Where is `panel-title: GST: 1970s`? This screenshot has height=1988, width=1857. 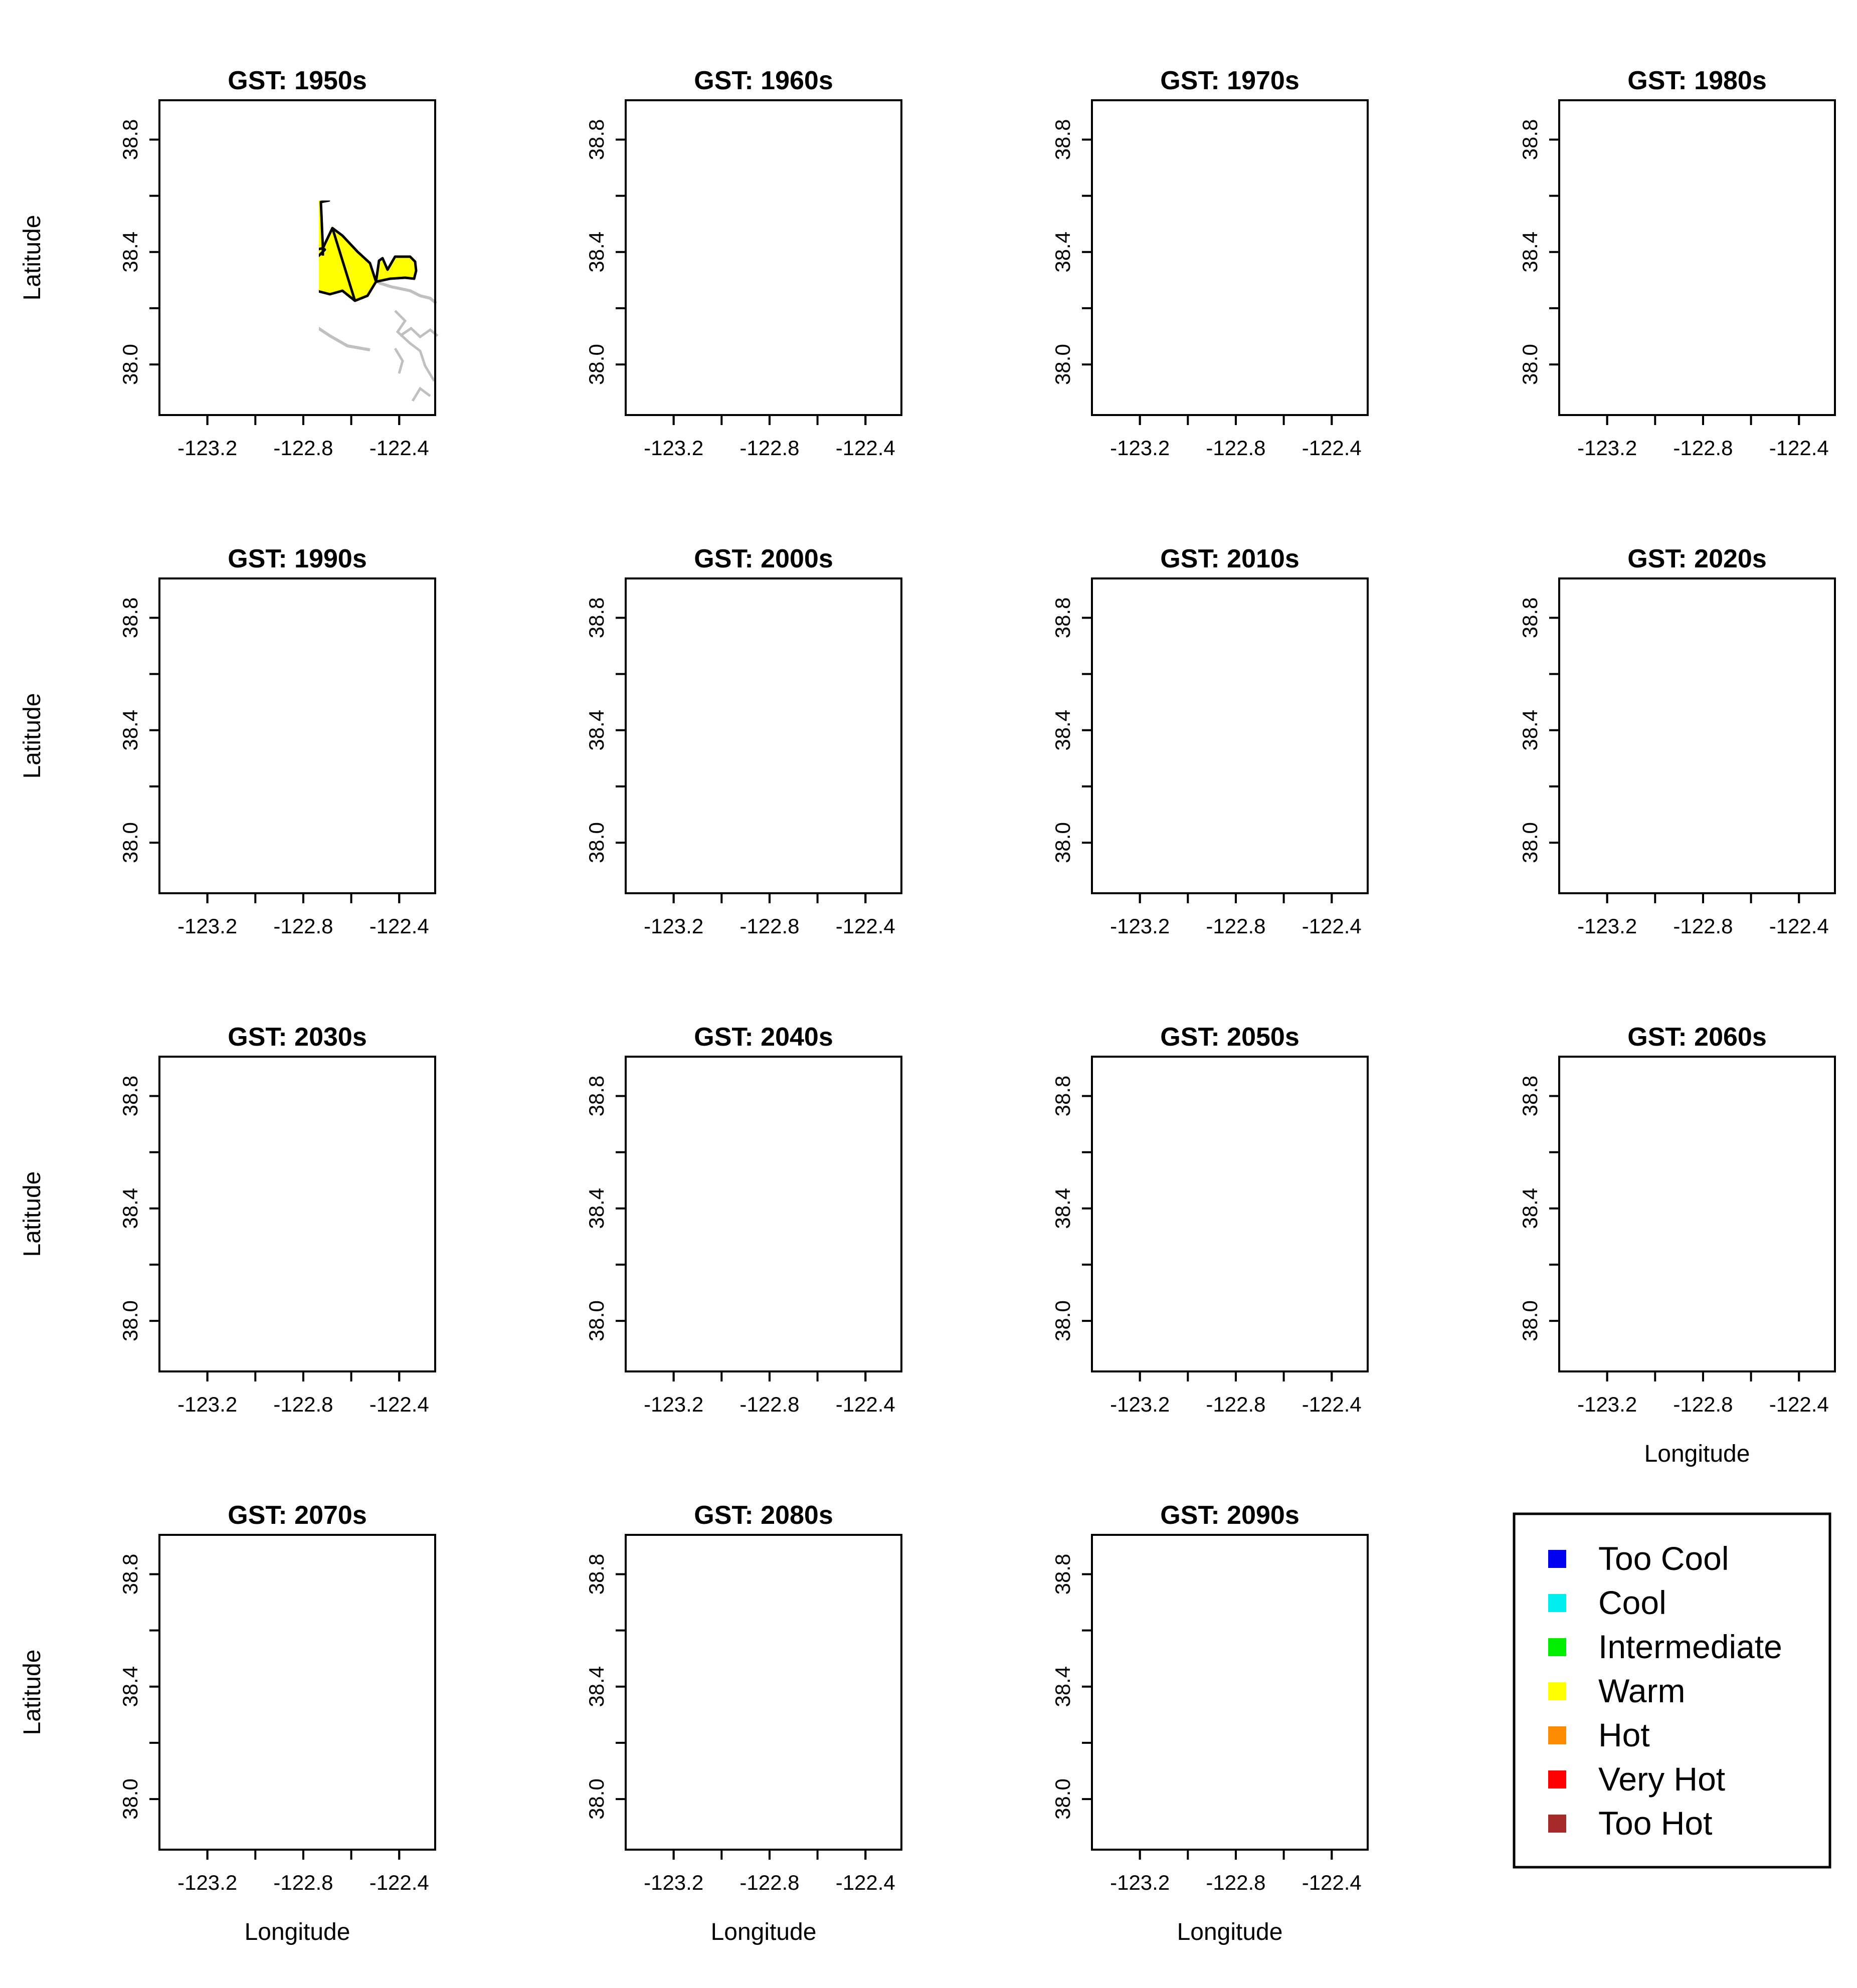 panel-title: GST: 1970s is located at coordinates (1229, 80).